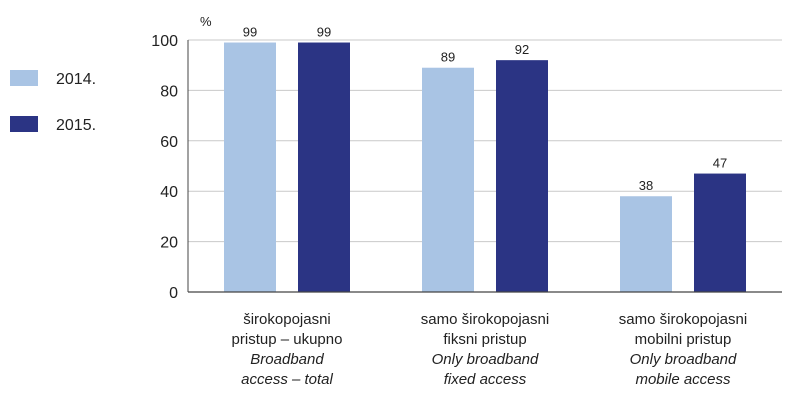 This screenshot has height=399, width=792. I want to click on data-label: 38, so click(646, 185).